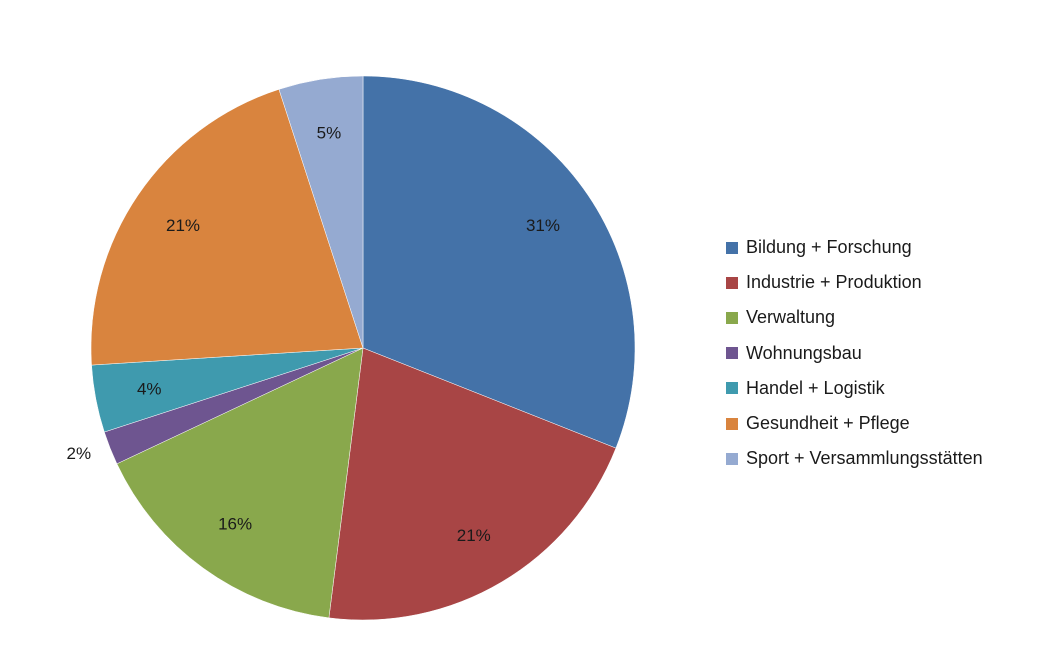  What do you see at coordinates (235, 524) in the screenshot?
I see `slice-data-label: 16%` at bounding box center [235, 524].